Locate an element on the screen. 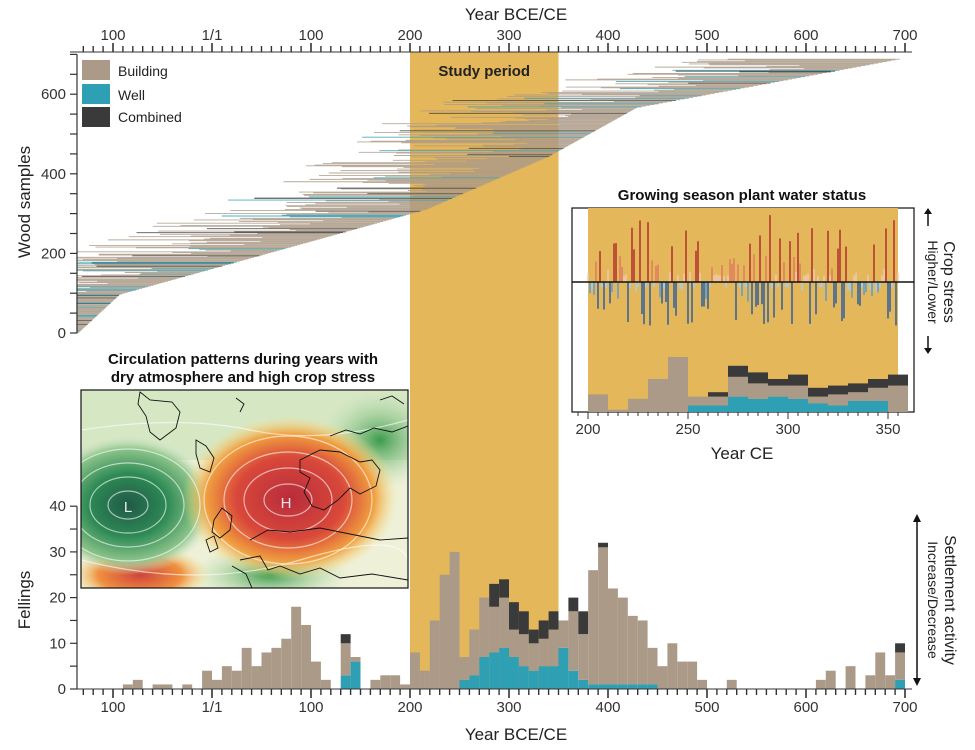 This screenshot has width=975, height=750. crop-inset-fellings-bars is located at coordinates (748, 384).